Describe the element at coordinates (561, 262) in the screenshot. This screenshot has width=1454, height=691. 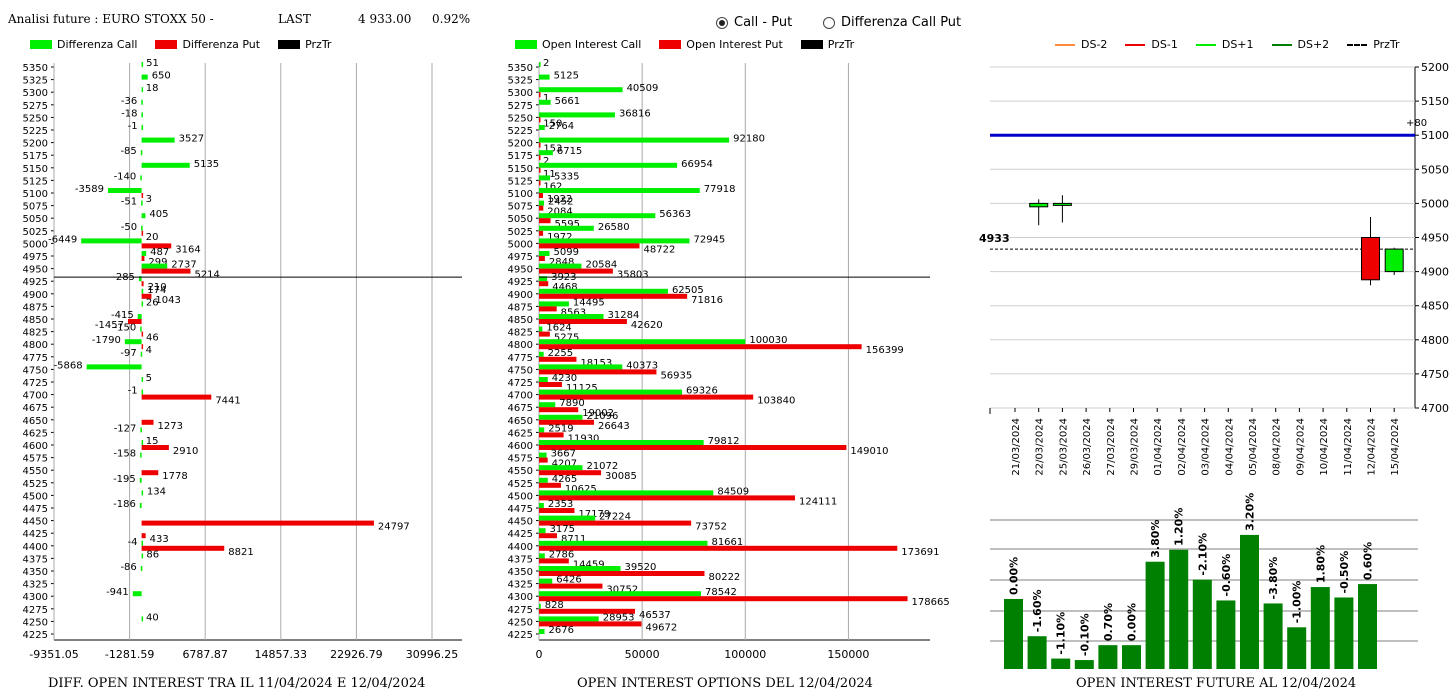
I see `oi-chart-put-label: 2848` at that location.